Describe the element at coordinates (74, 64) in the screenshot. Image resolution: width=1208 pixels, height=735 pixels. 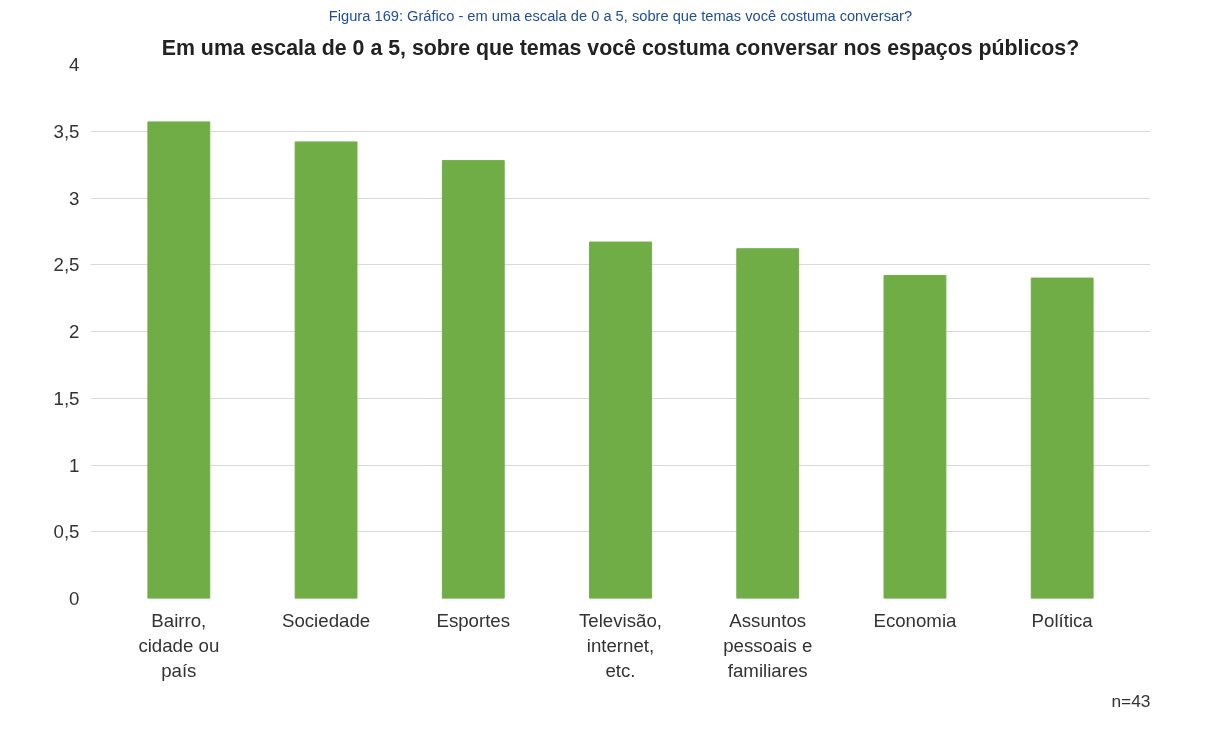
I see `y-tick-label: 4` at that location.